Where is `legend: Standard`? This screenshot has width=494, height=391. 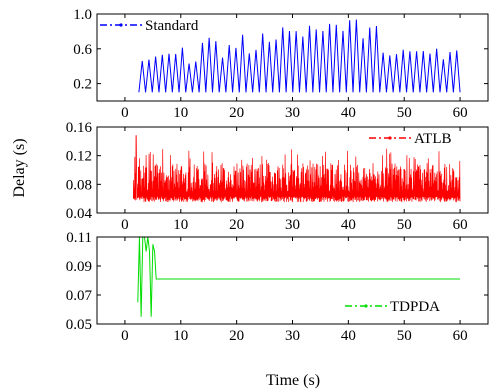
legend: Standard is located at coordinates (149, 26).